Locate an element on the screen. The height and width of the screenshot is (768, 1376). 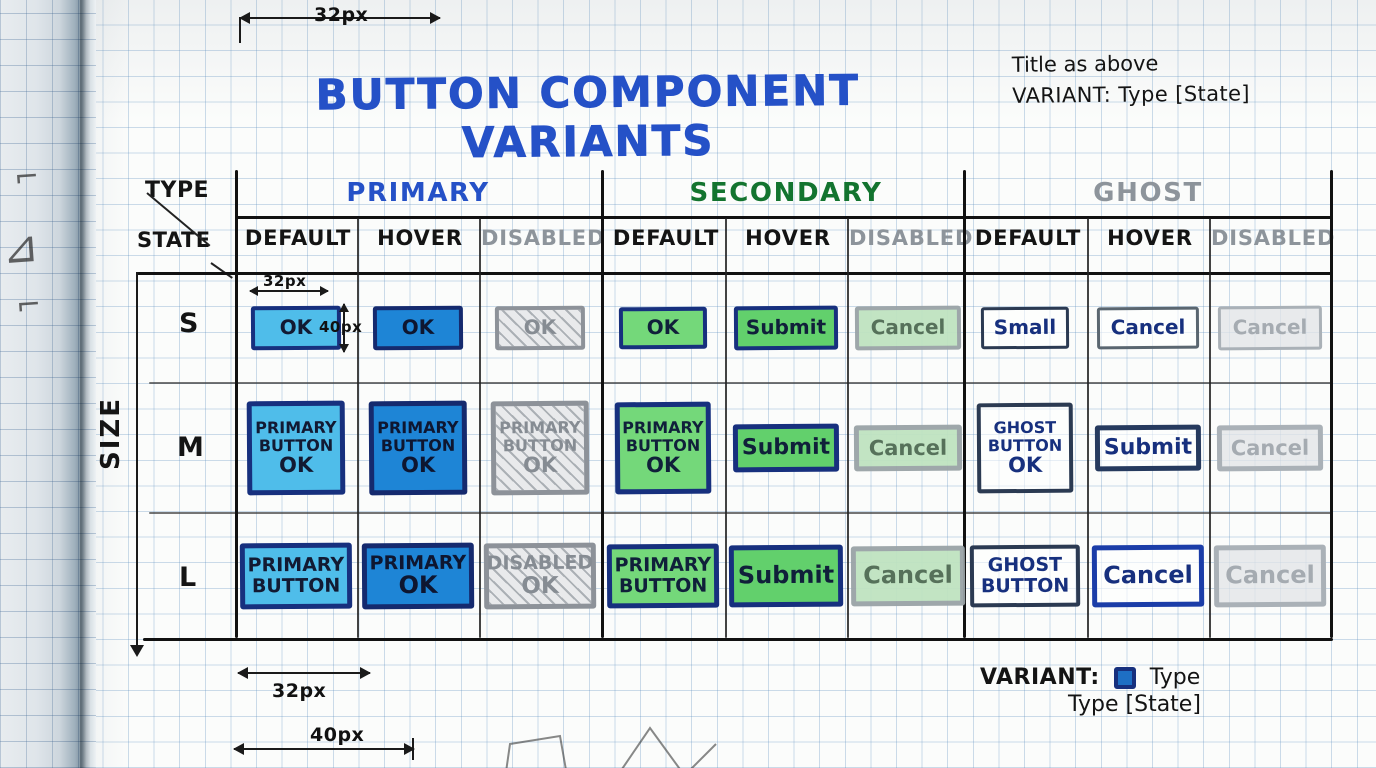
button-primary-default-l: PRIMARY BUTTON is located at coordinates (296, 576).